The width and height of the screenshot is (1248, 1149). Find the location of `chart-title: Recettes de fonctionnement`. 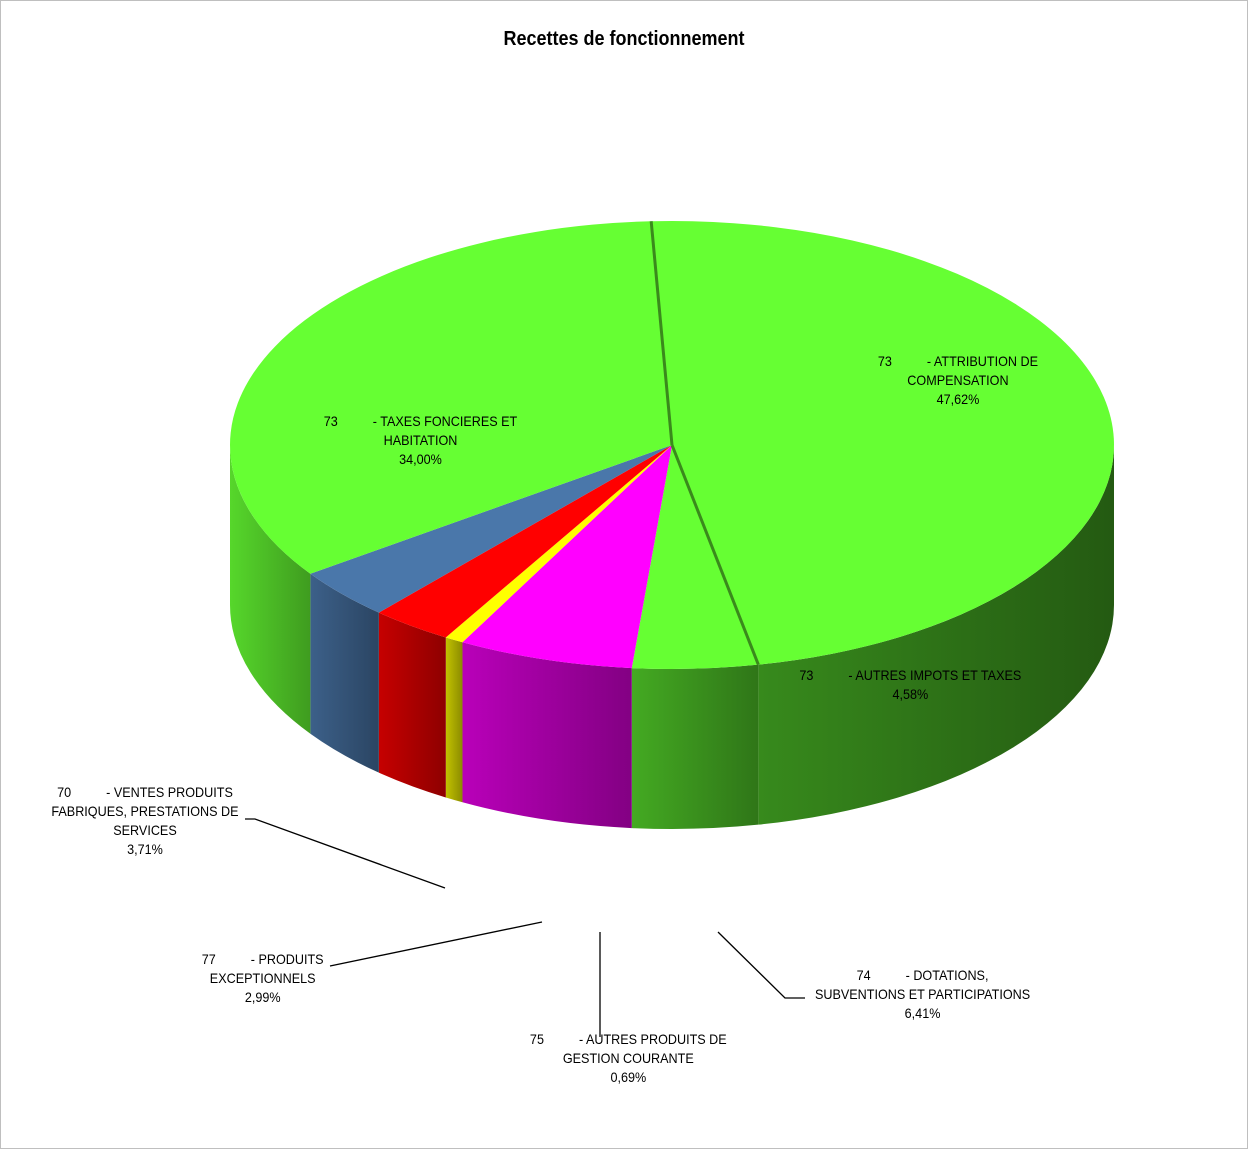

chart-title: Recettes de fonctionnement is located at coordinates (624, 39).